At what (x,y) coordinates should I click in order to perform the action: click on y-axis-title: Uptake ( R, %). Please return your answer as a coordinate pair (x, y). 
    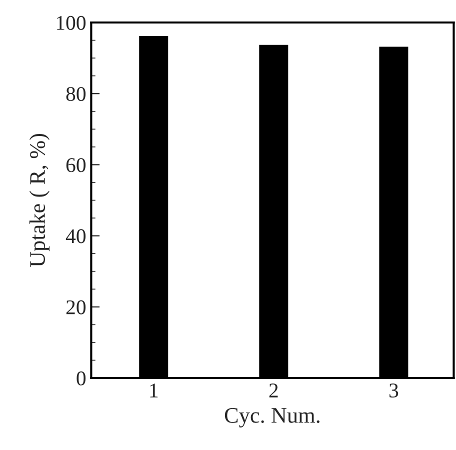
    Looking at the image, I should click on (39, 201).